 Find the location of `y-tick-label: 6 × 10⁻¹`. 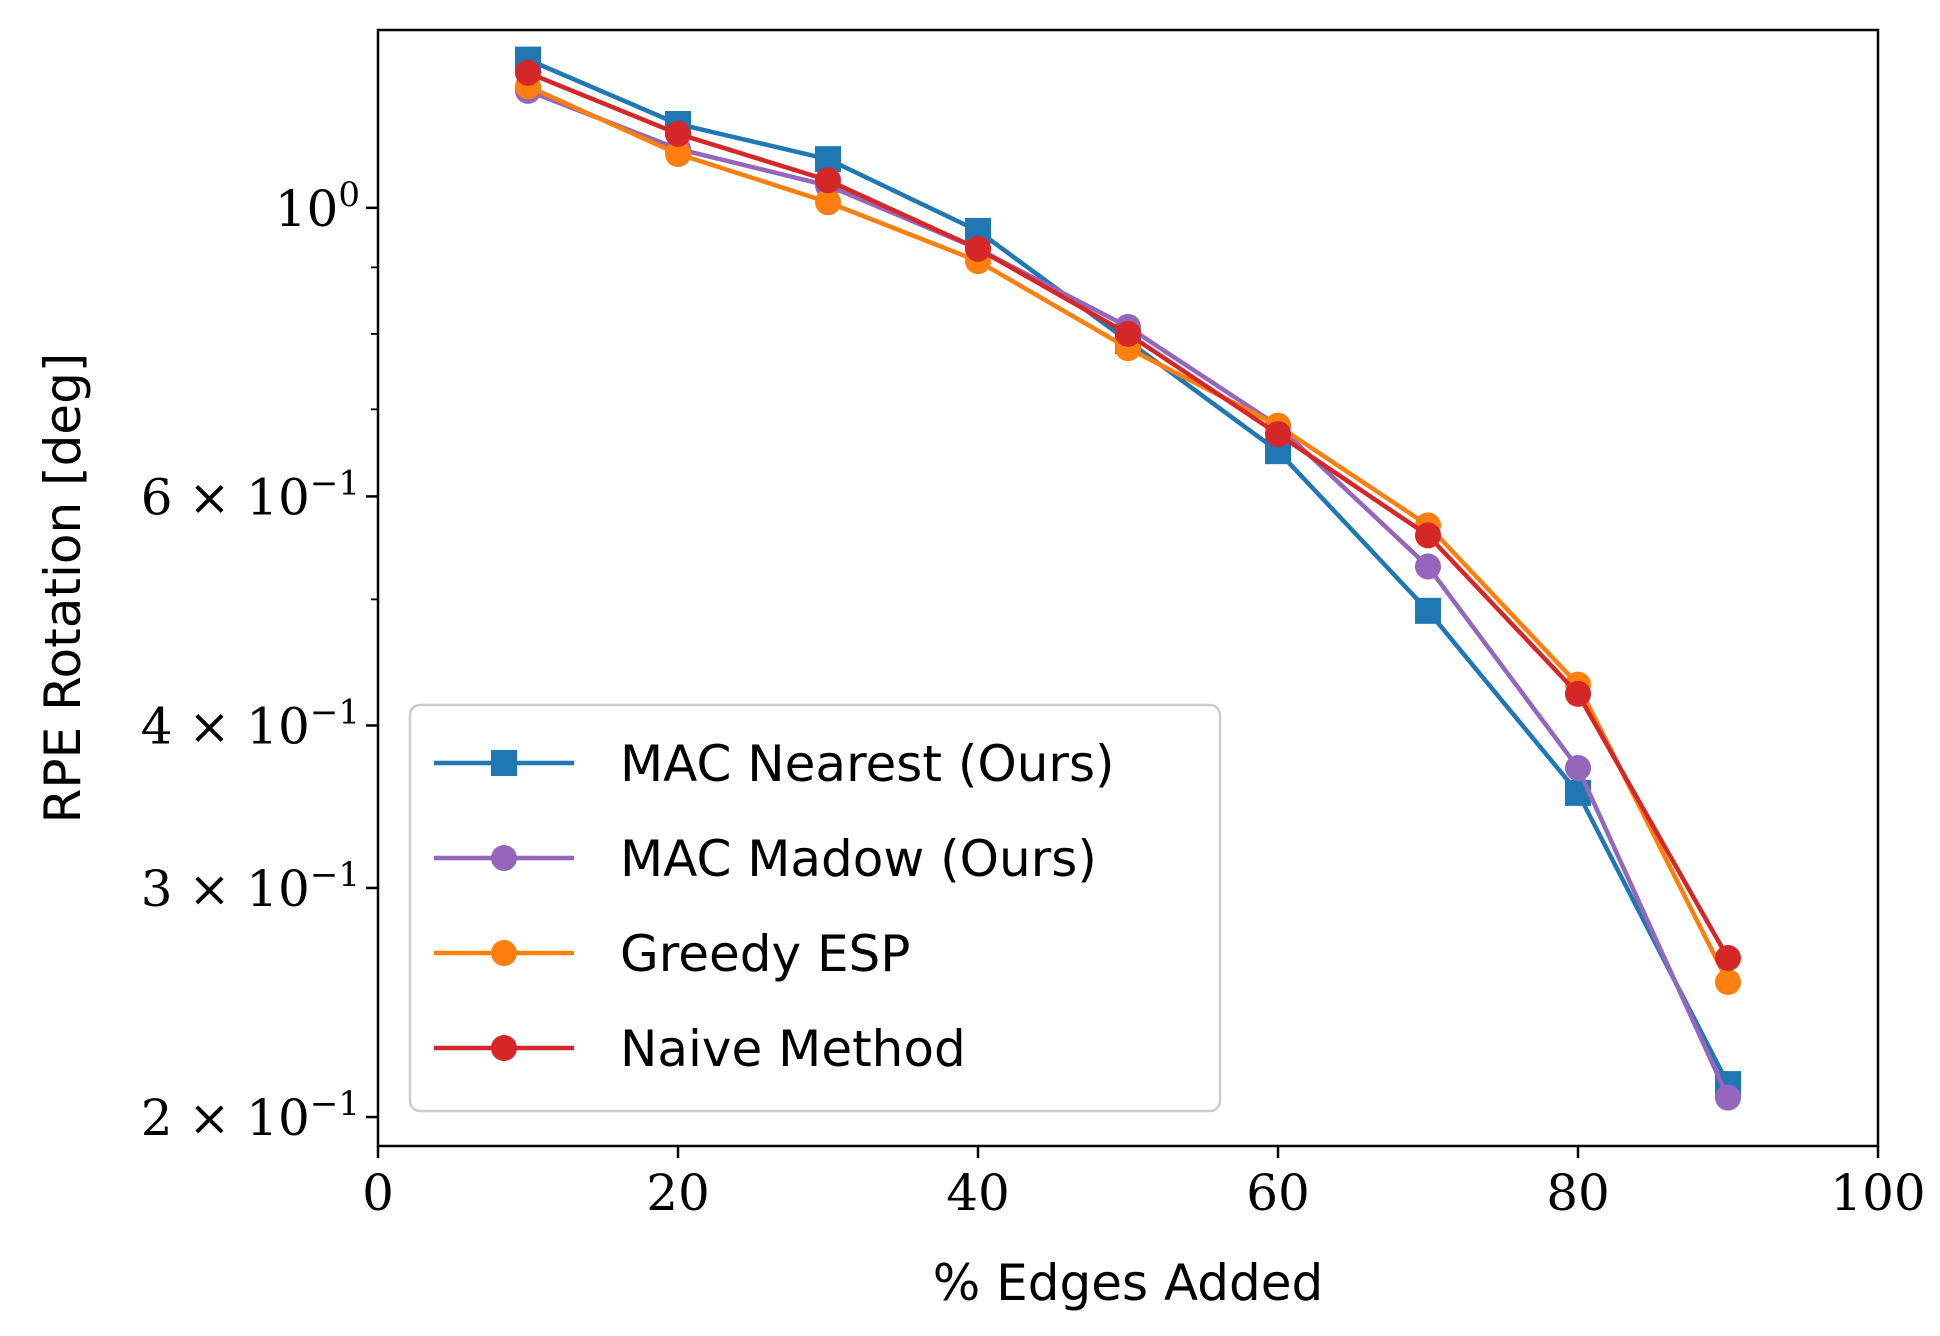

y-tick-label: 6 × 10⁻¹ is located at coordinates (250, 494).